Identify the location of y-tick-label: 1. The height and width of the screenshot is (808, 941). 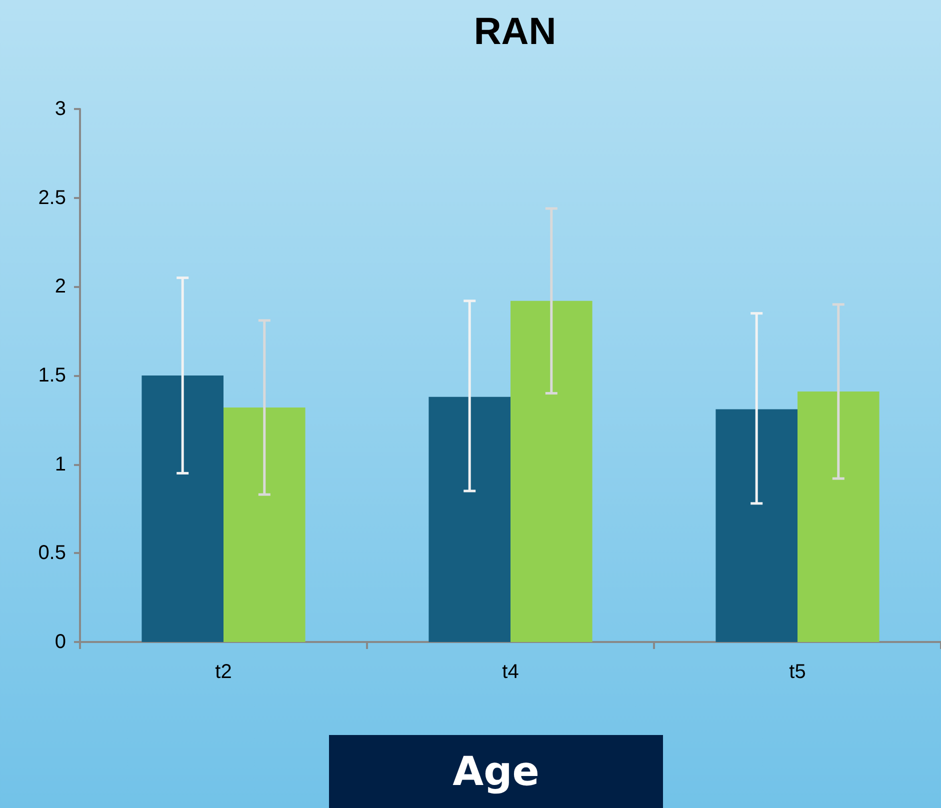
(60, 464).